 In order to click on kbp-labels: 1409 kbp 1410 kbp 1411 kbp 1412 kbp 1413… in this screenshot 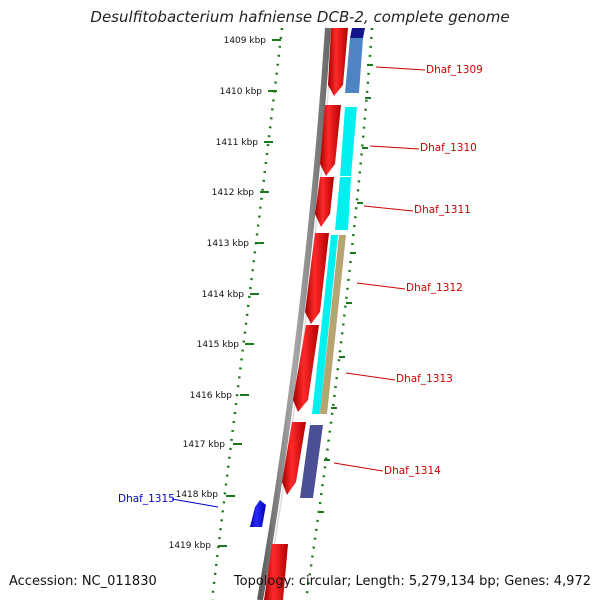, I will do `click(218, 293)`.